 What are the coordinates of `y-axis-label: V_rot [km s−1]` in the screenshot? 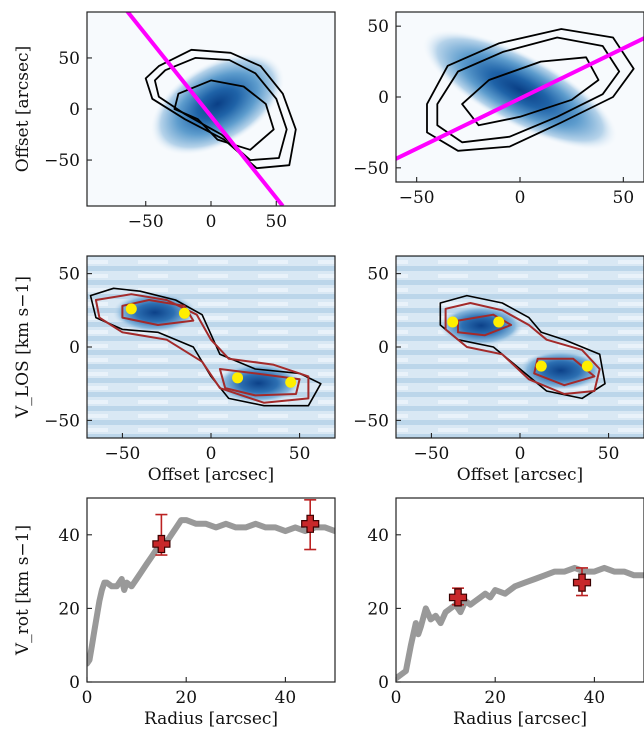 It's located at (23, 590).